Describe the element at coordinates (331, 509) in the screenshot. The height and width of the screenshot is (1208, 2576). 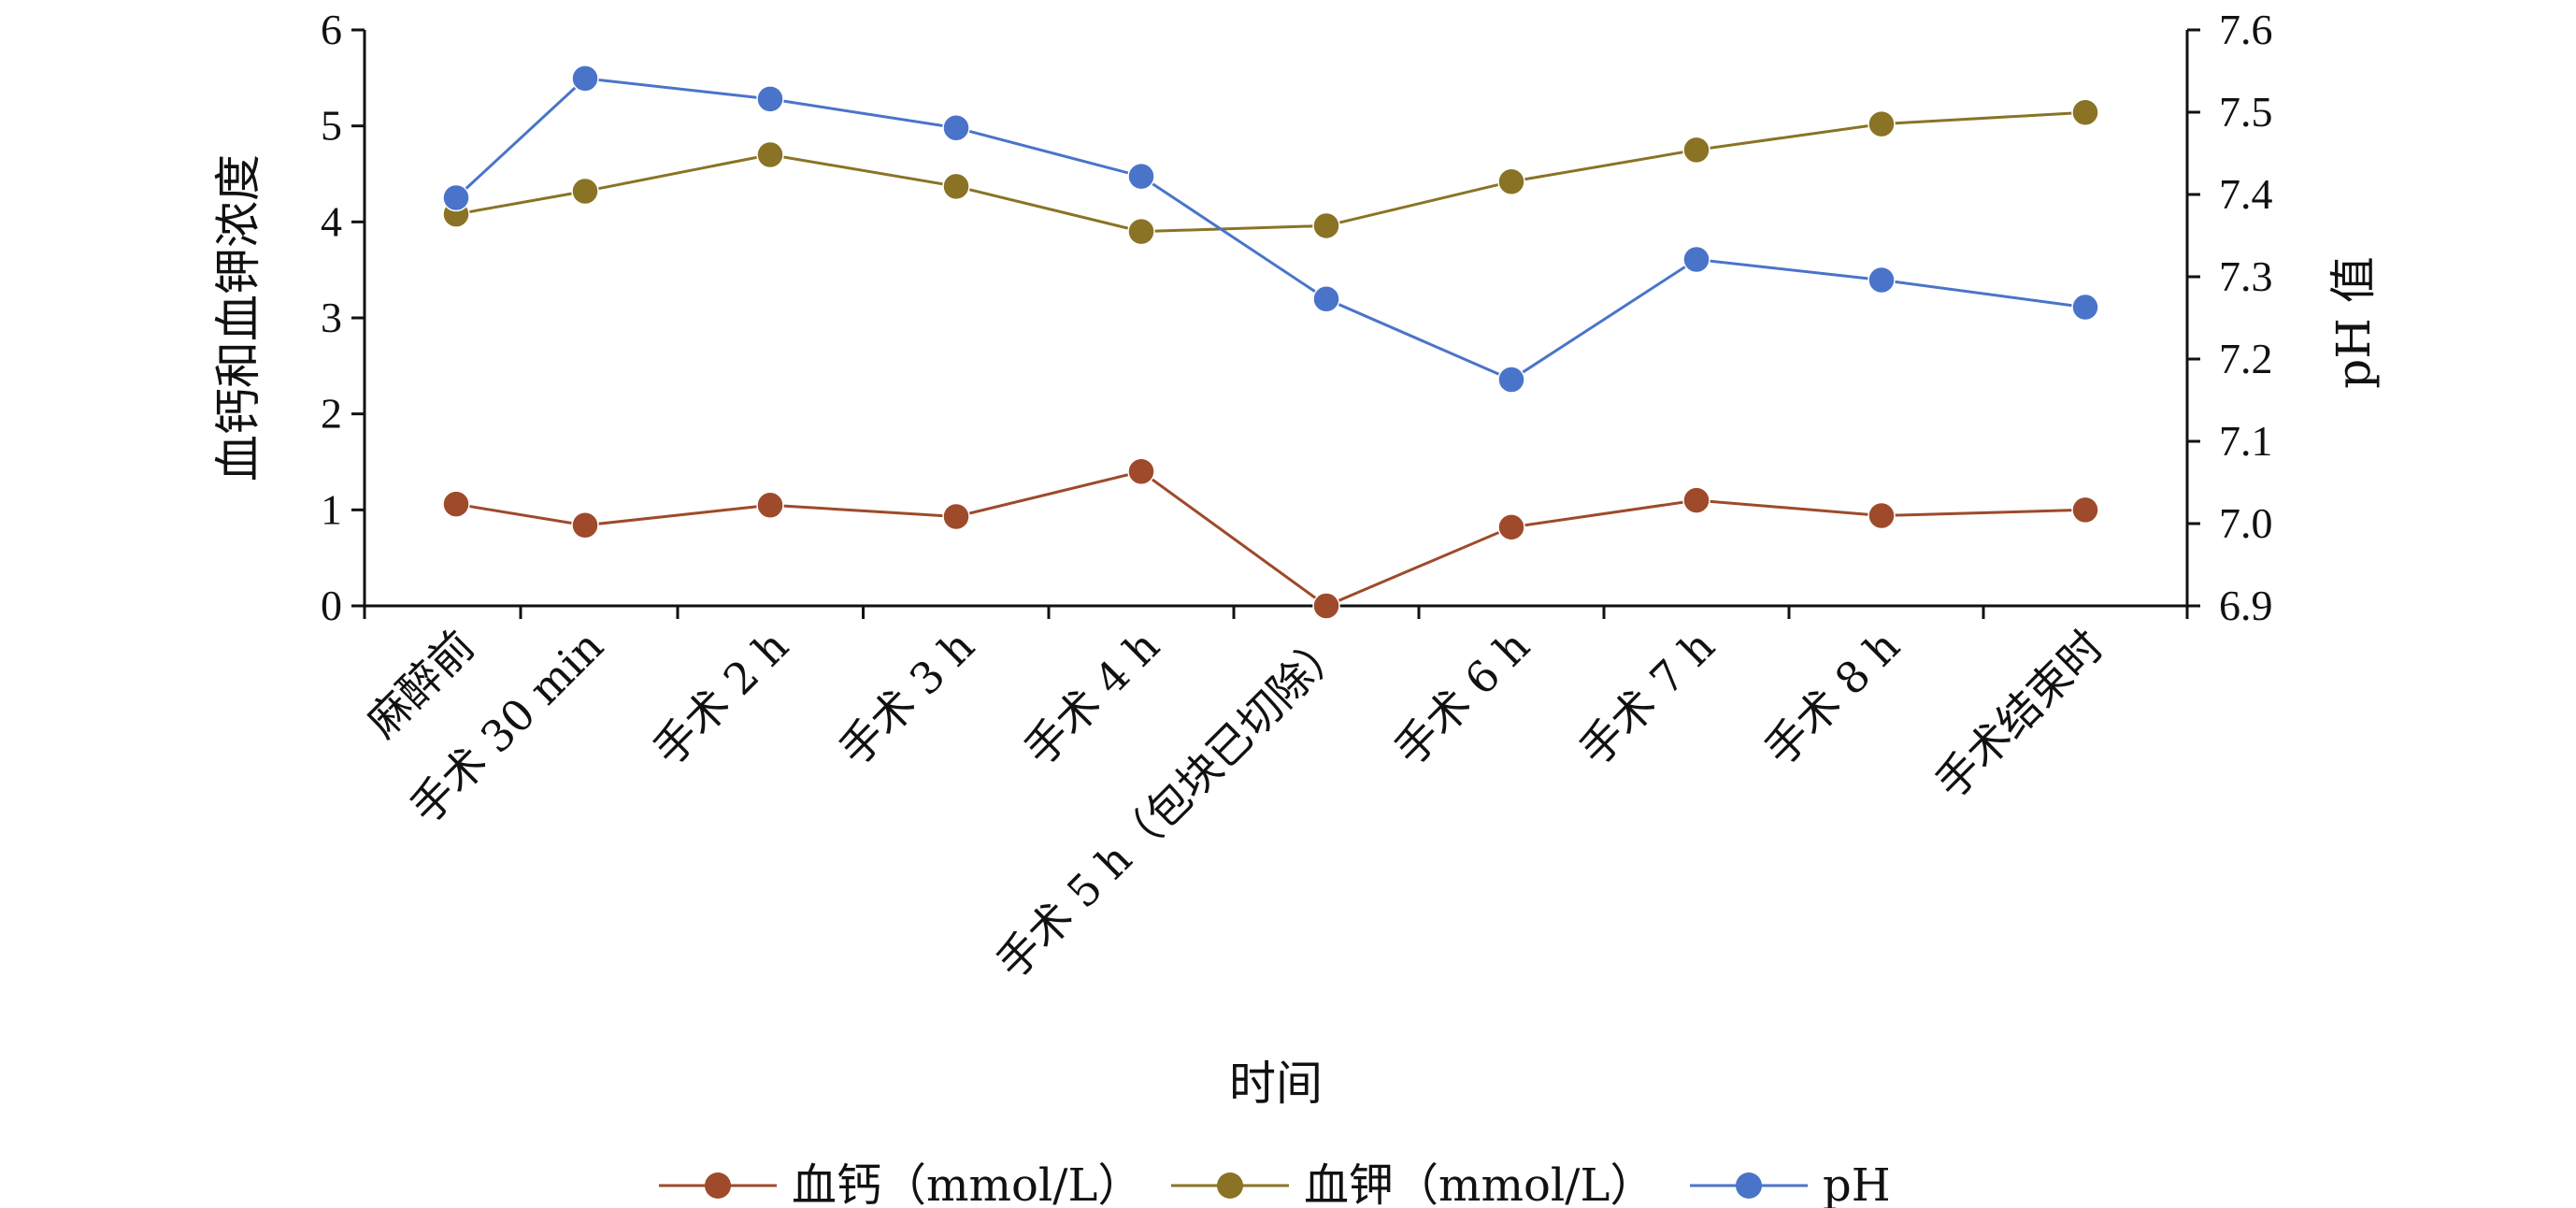
I see `y-tick-label: 1` at that location.